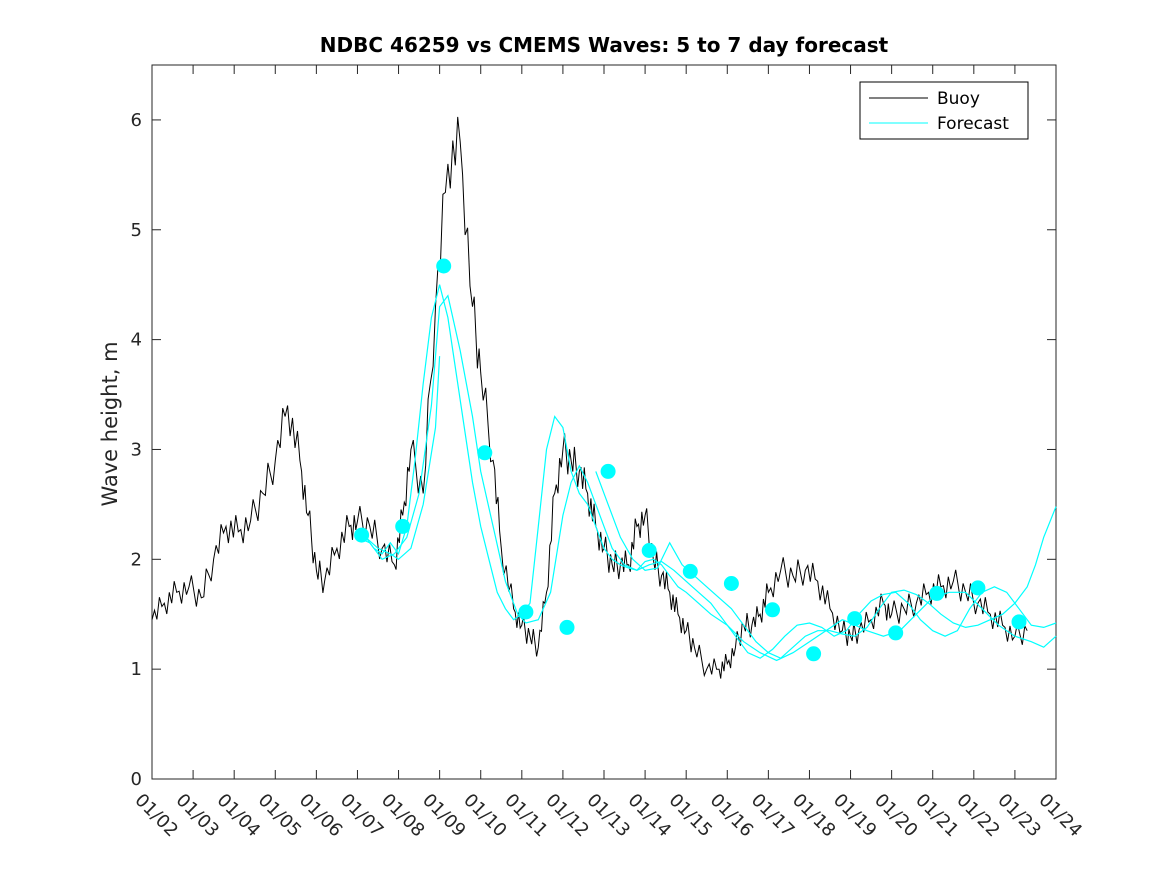 The height and width of the screenshot is (875, 1167). What do you see at coordinates (136, 669) in the screenshot?
I see `y-tick-label: 1` at bounding box center [136, 669].